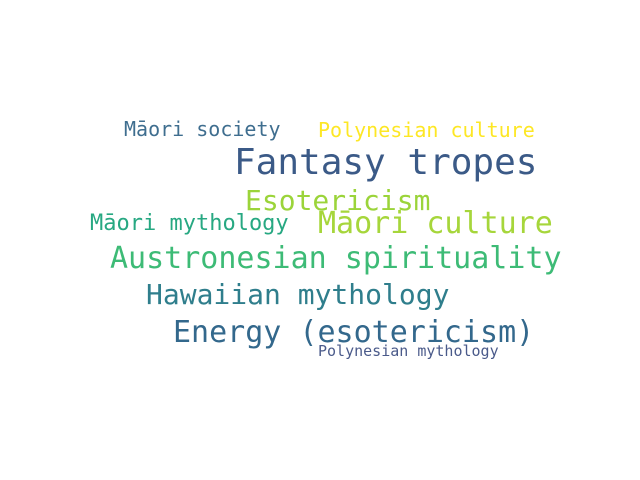  I want to click on word-polynesian-culture: Polynesian culture, so click(426, 130).